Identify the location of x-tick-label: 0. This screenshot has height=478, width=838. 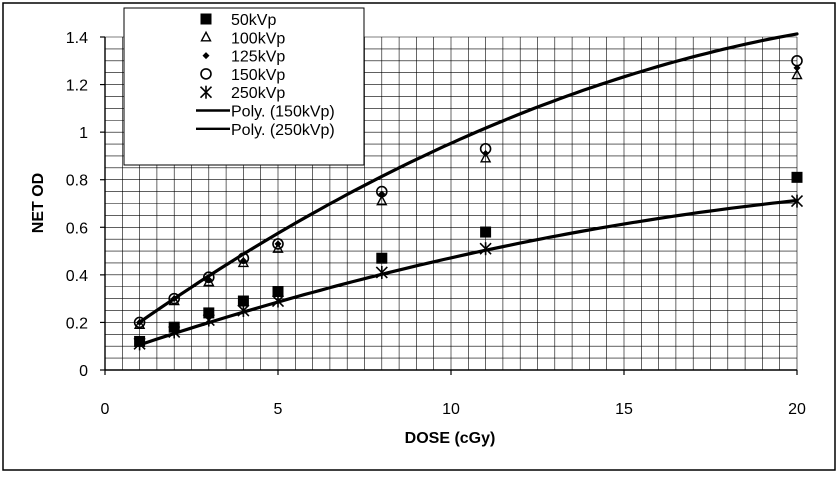
(105, 409).